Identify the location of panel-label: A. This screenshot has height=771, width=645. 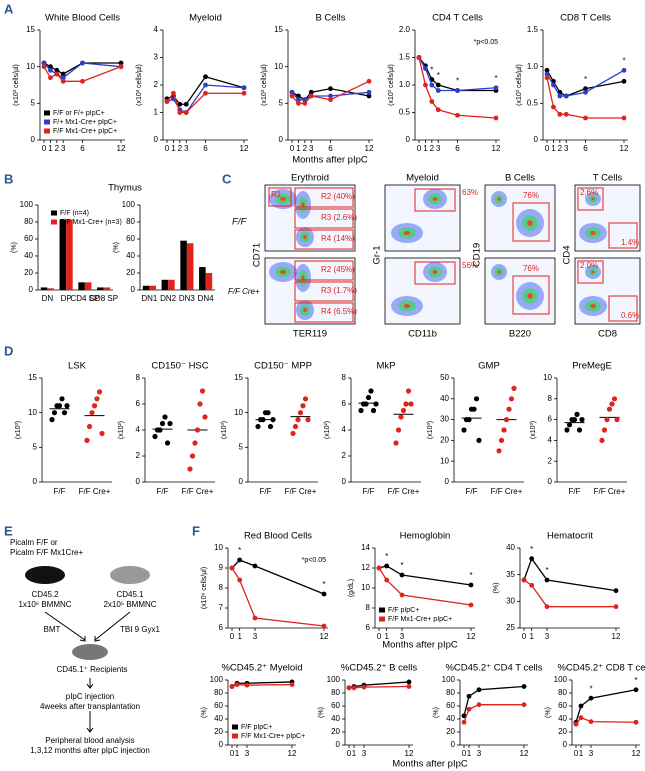
(9, 8).